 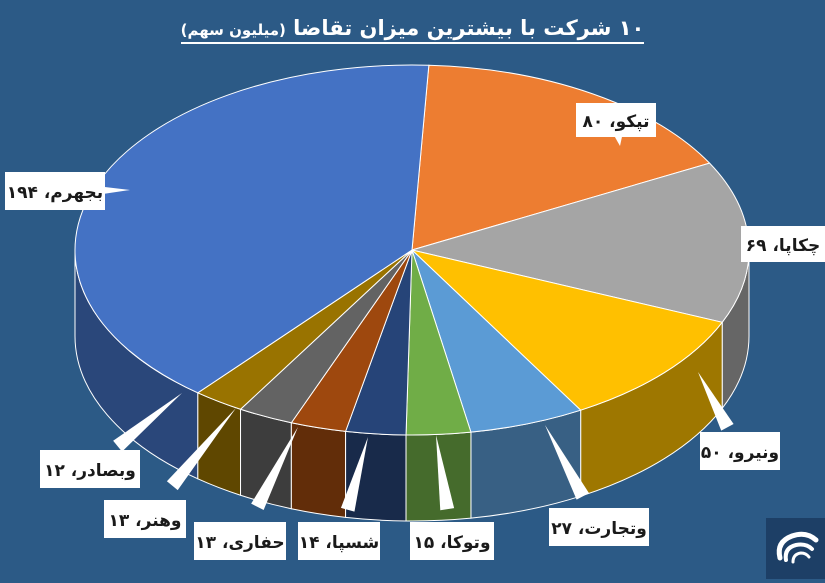 I want to click on data-label-6: حفاری، ۱۳, so click(x=239, y=543).